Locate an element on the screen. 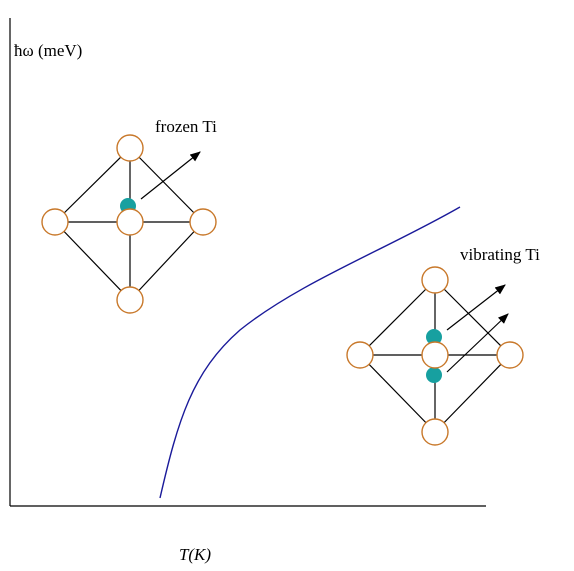 The height and width of the screenshot is (571, 574). x-axis-label: T(K) is located at coordinates (195, 554).